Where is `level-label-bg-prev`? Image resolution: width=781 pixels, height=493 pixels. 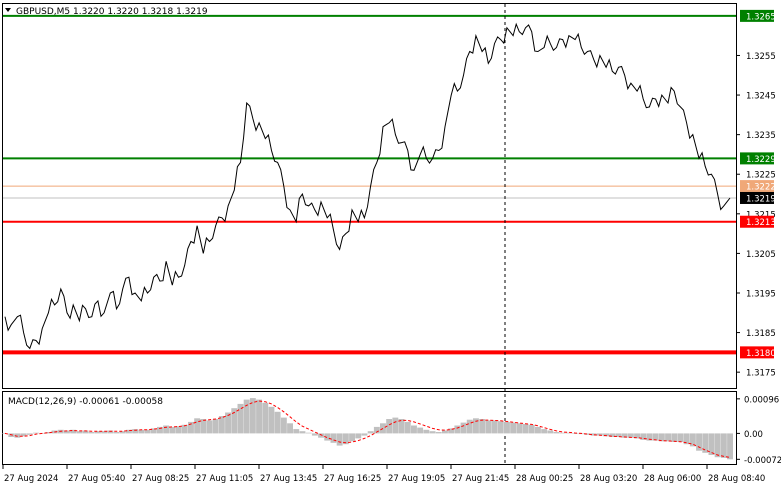 level-label-bg-prev is located at coordinates (757, 186).